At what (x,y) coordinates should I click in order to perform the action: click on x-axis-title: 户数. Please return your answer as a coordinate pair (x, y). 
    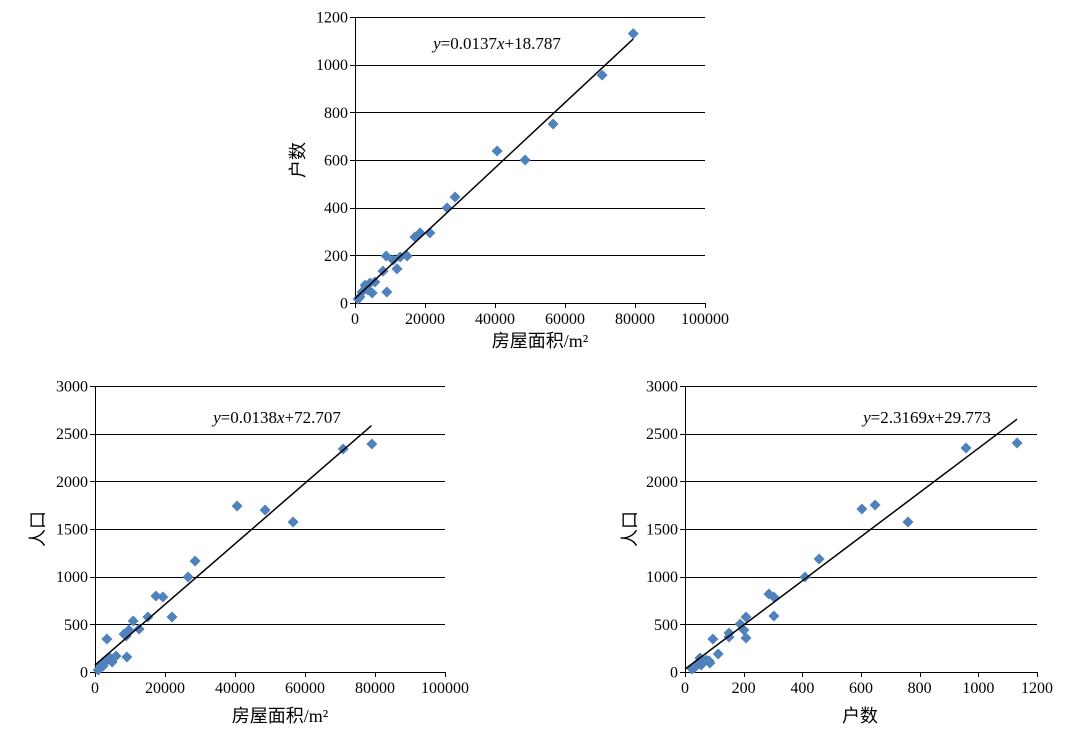
    Looking at the image, I should click on (860, 716).